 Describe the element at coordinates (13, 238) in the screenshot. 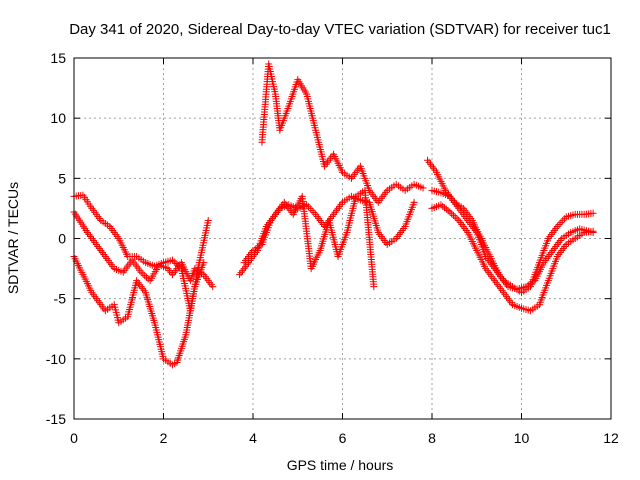

I see `y-axis-label: SDTVAR / TECUs` at that location.